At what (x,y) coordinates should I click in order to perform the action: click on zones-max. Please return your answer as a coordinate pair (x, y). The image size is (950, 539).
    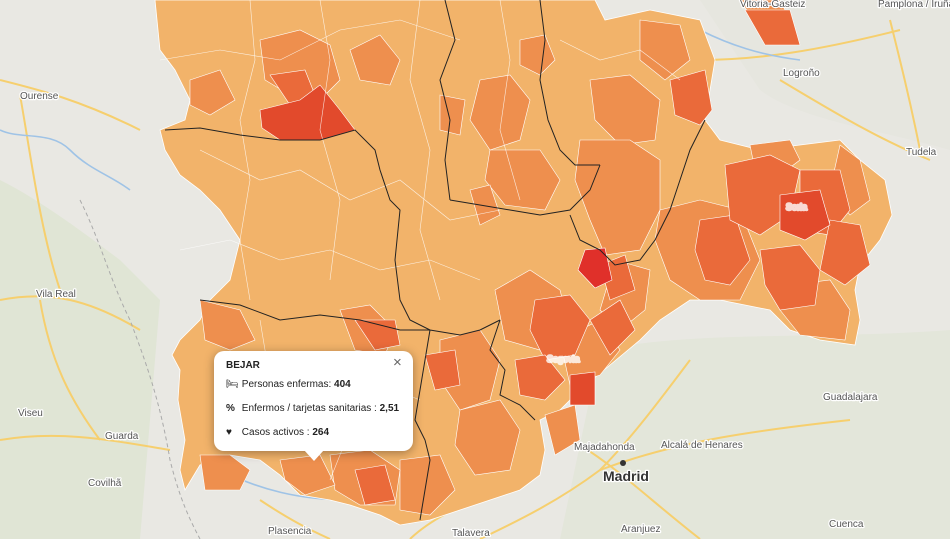
    Looking at the image, I should click on (595, 268).